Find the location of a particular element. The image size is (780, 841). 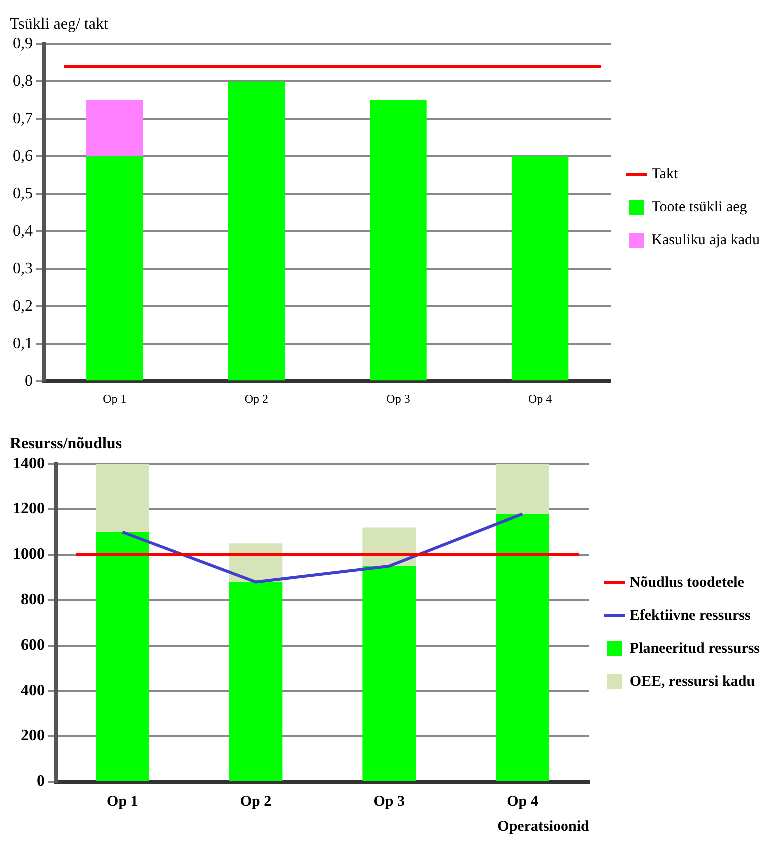

y-tick-label: 0,6 is located at coordinates (23, 156).